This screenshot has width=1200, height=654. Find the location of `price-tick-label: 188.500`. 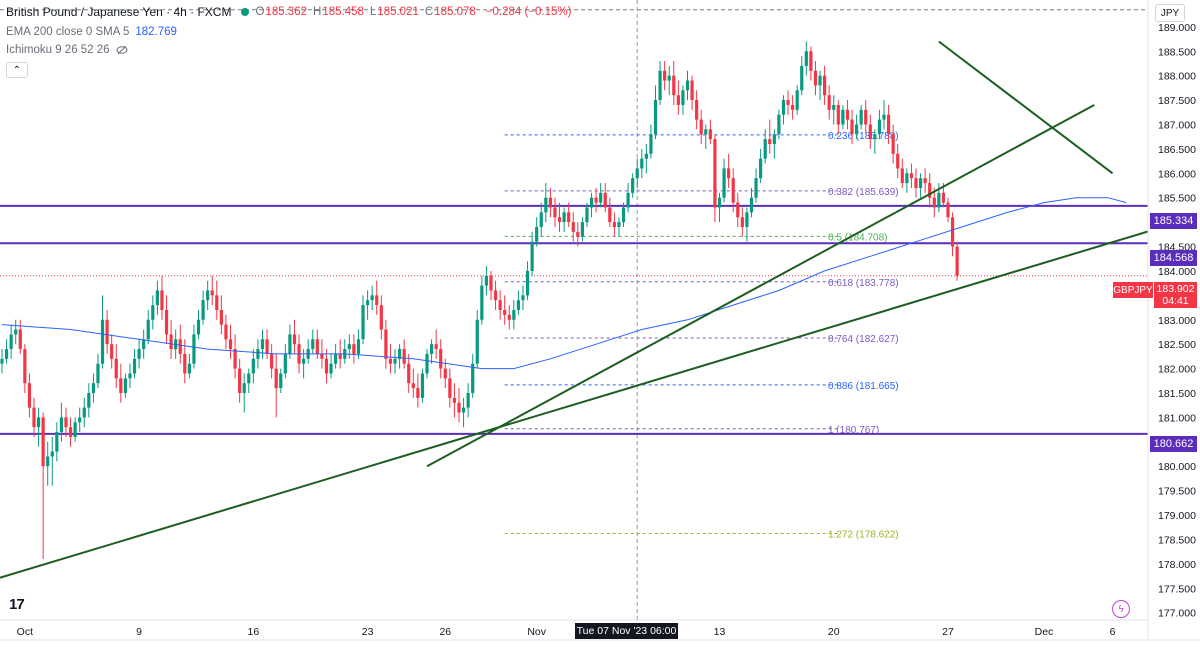

price-tick-label: 188.500 is located at coordinates (1177, 52).